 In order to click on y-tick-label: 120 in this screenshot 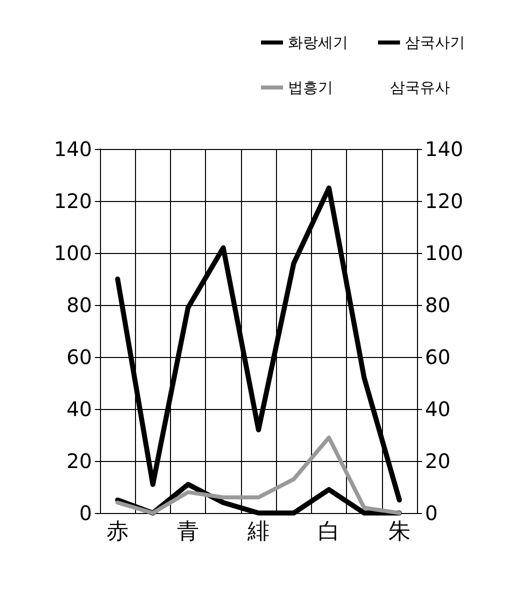, I will do `click(73, 201)`.